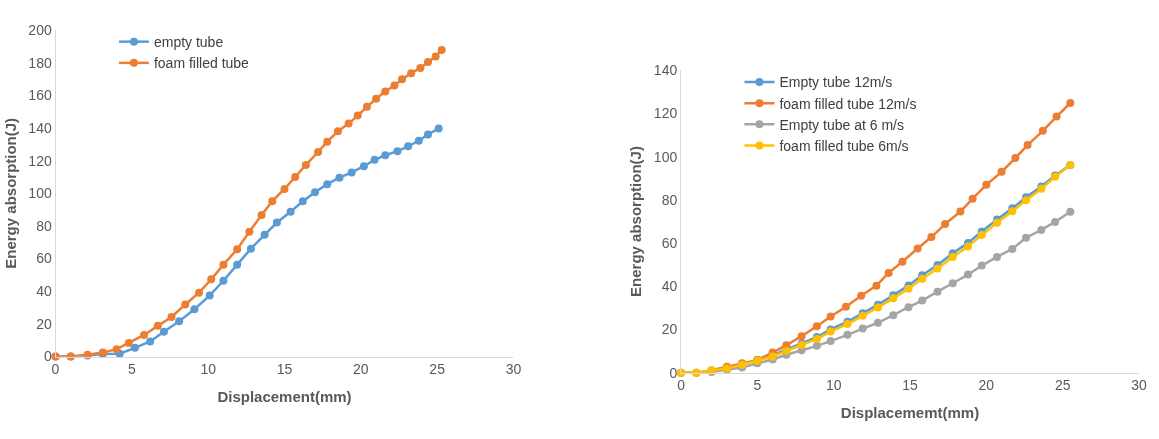 The height and width of the screenshot is (439, 1159). Describe the element at coordinates (201, 63) in the screenshot. I see `legend-label: foam filled tube` at that location.